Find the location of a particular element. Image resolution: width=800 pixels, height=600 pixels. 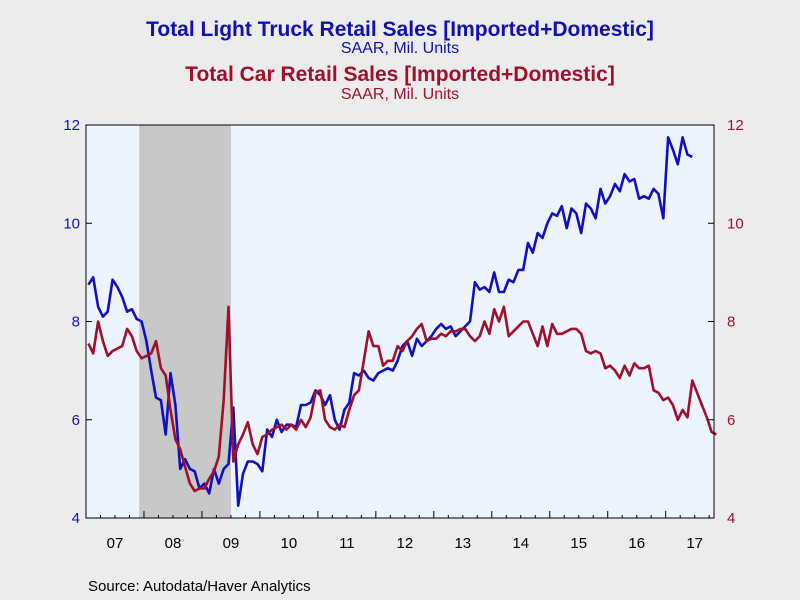

x-tick-label: 13 is located at coordinates (462, 543).